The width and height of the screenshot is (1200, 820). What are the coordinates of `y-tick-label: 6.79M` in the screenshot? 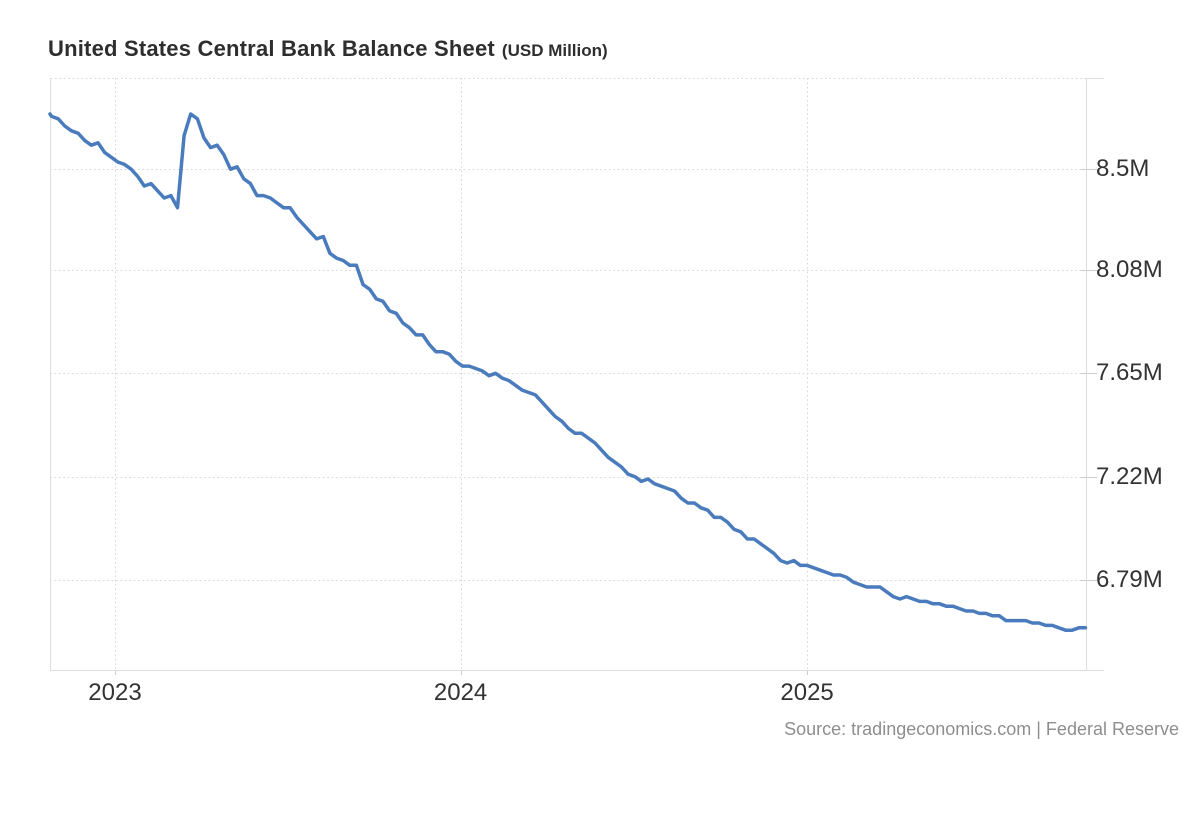 It's located at (1129, 579).